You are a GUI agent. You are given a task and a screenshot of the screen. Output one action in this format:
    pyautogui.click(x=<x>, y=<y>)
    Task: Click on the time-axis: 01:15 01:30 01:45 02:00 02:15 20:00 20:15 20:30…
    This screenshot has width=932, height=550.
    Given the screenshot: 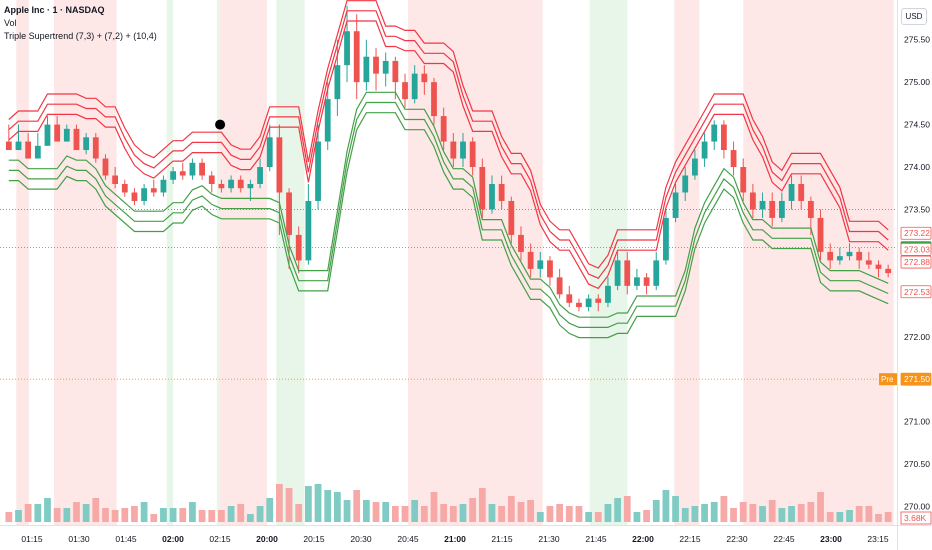 What is the action you would take?
    pyautogui.click(x=448, y=537)
    